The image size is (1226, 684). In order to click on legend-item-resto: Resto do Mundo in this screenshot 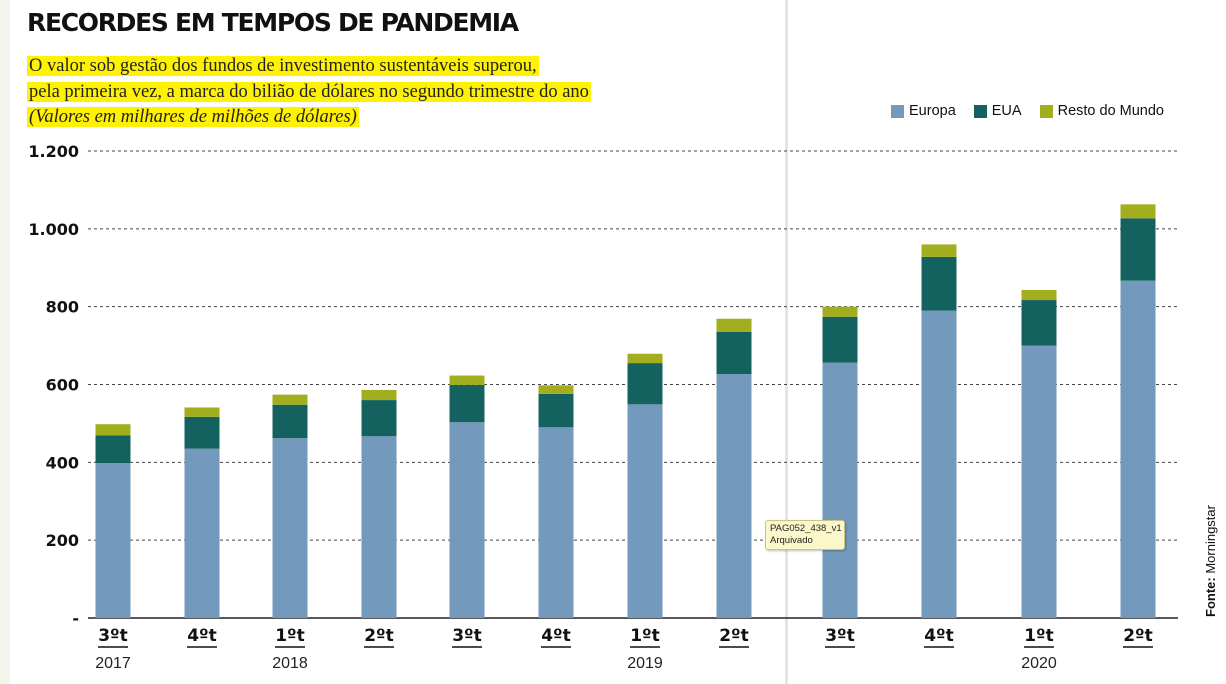, I will do `click(1101, 111)`.